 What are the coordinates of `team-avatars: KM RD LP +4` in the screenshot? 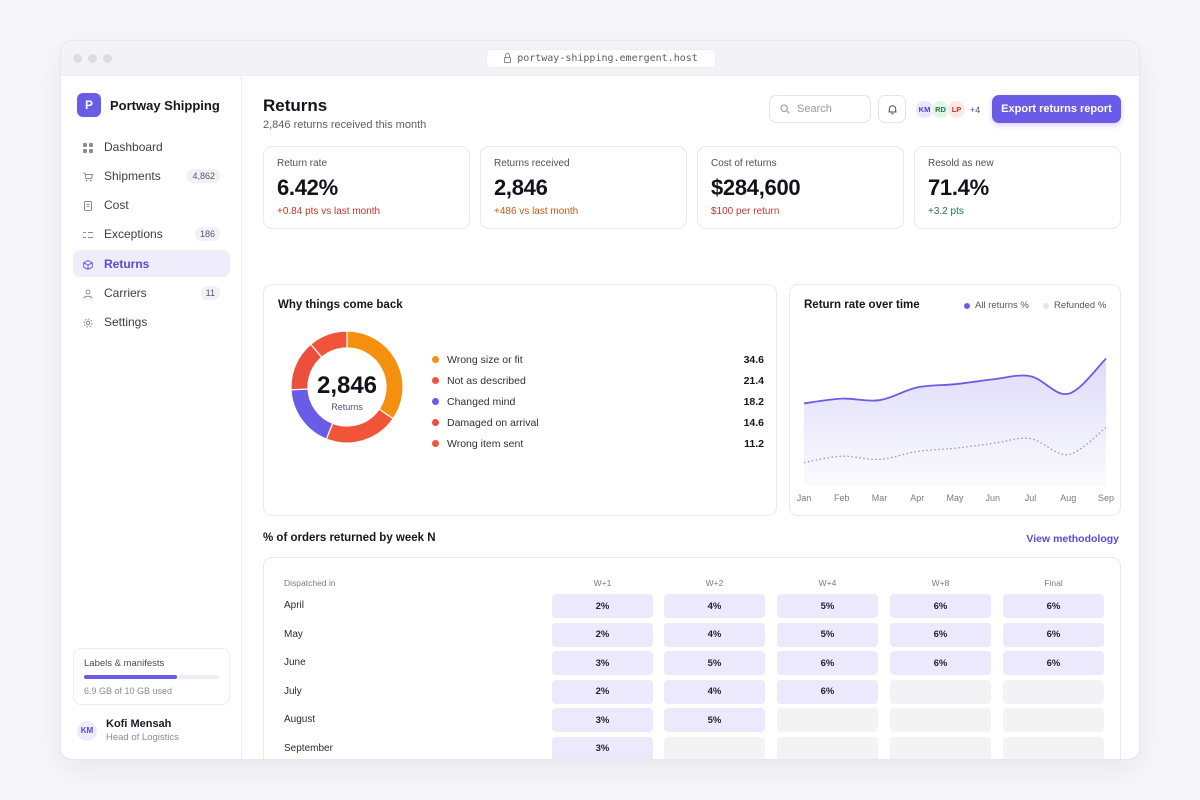 It's located at (947, 109).